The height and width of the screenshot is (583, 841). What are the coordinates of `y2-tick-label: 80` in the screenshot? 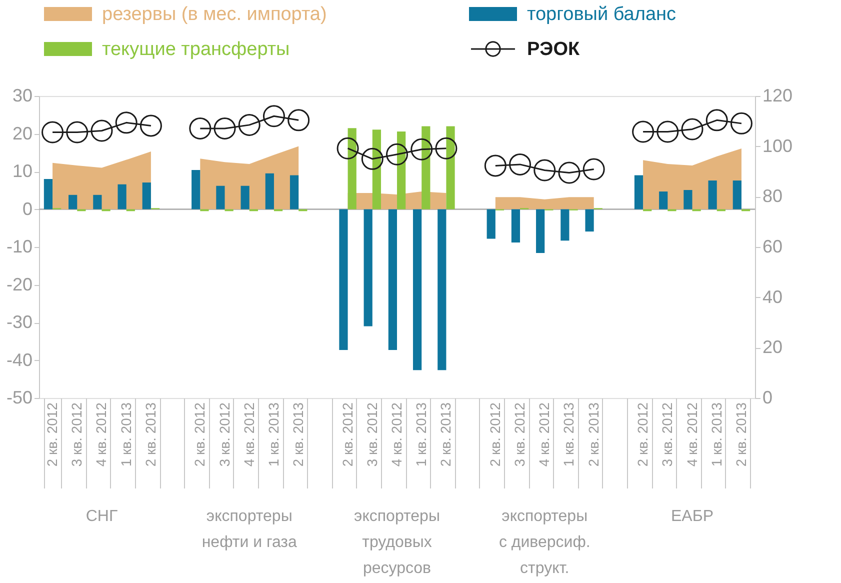 It's located at (772, 196).